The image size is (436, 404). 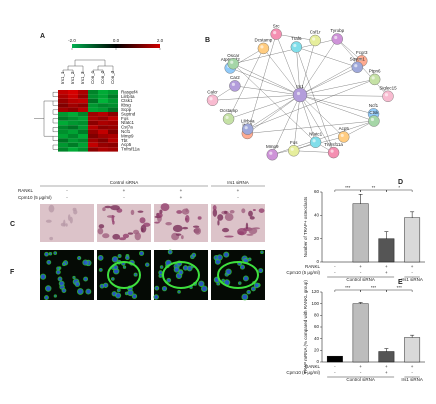 What do you see at coordinates (62, 77) in the screenshot?
I see `sample-label: Irs1_1` at bounding box center [62, 77].